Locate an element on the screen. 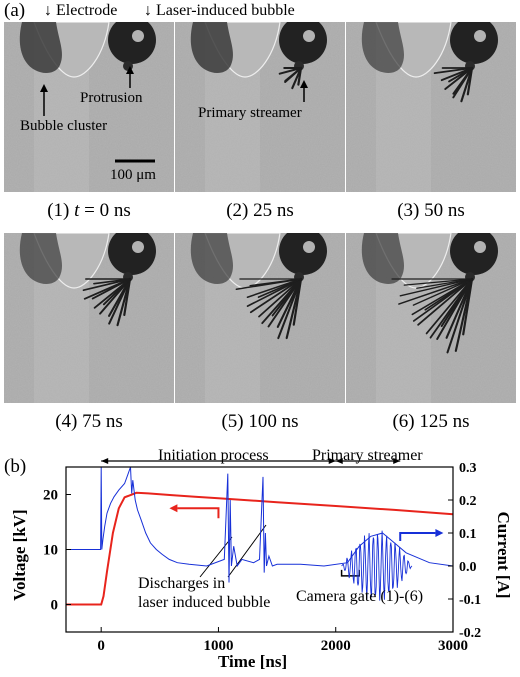 This screenshot has height=677, width=520. frame-caption-4: (4) 75 ns is located at coordinates (89, 421).